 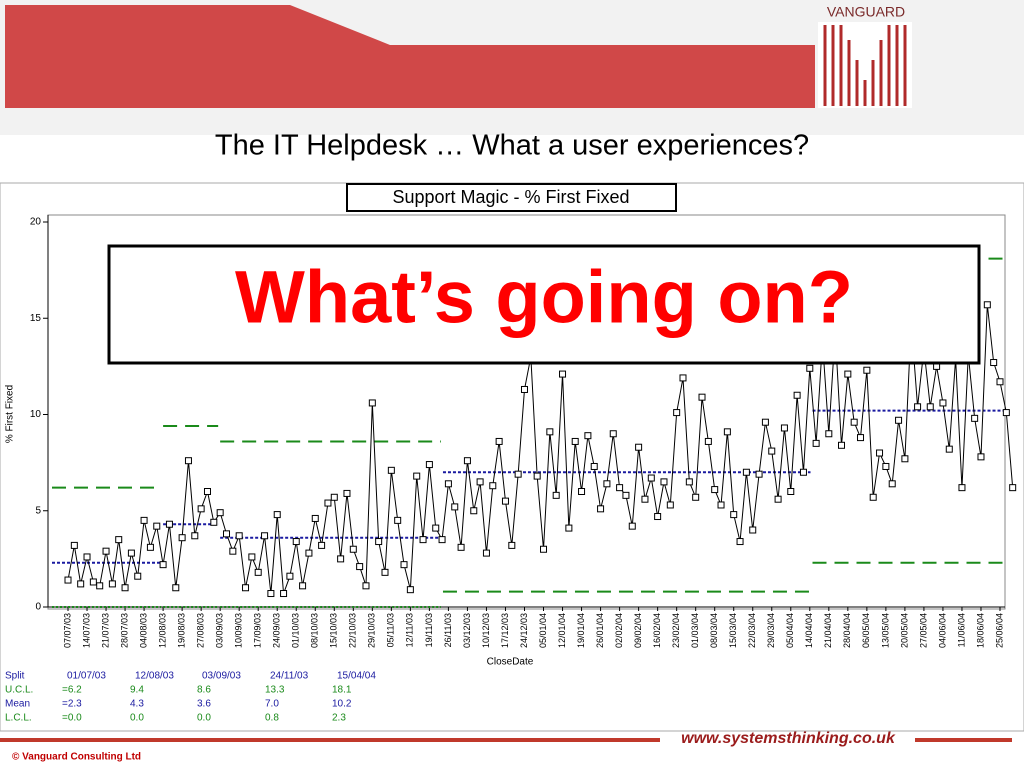 What do you see at coordinates (923, 630) in the screenshot?
I see `x-tick-label: 27/05/04` at bounding box center [923, 630].